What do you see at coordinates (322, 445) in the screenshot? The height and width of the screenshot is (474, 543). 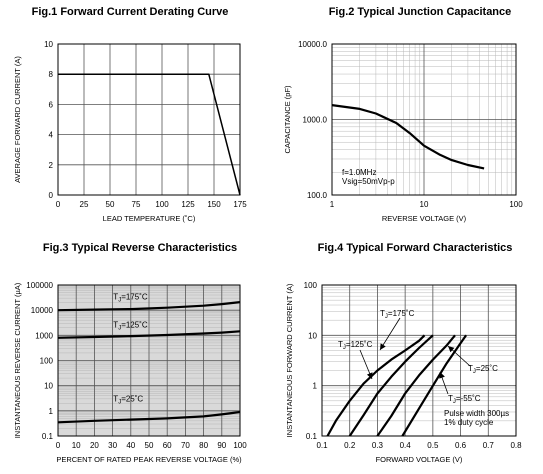 I see `fig4-x-tick-label: 0.1` at bounding box center [322, 445].